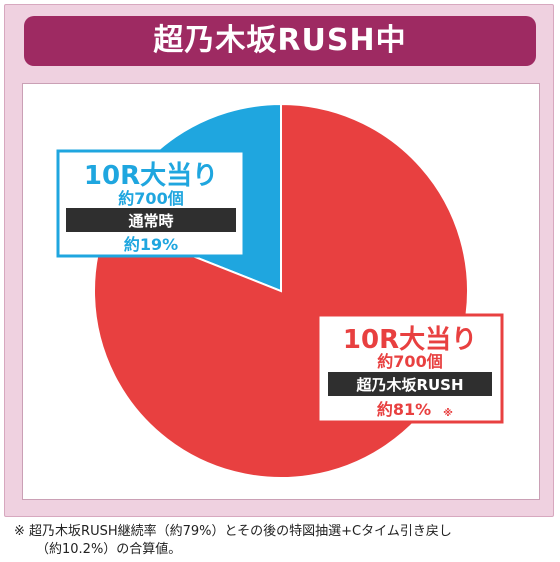  What do you see at coordinates (410, 340) in the screenshot?
I see `label-rush-heading: 10R大当り` at bounding box center [410, 340].